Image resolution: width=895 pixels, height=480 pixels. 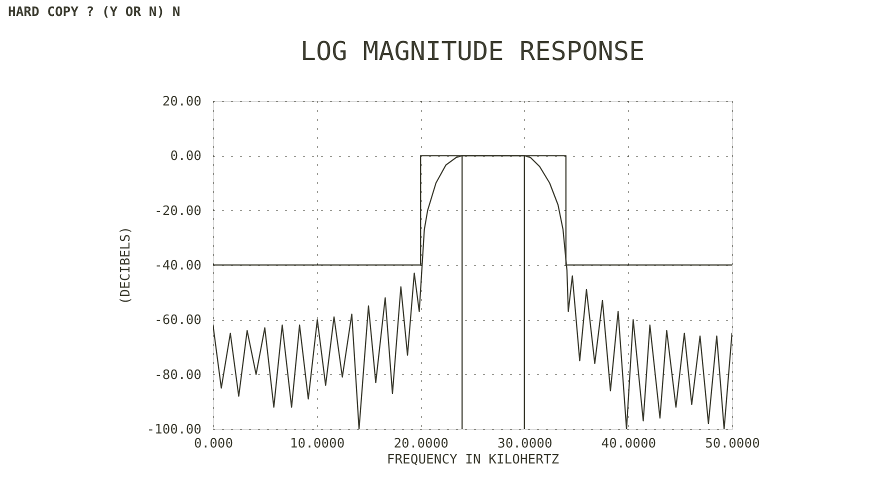 What do you see at coordinates (178, 375) in the screenshot?
I see `y-tick-label: -80.00` at bounding box center [178, 375].